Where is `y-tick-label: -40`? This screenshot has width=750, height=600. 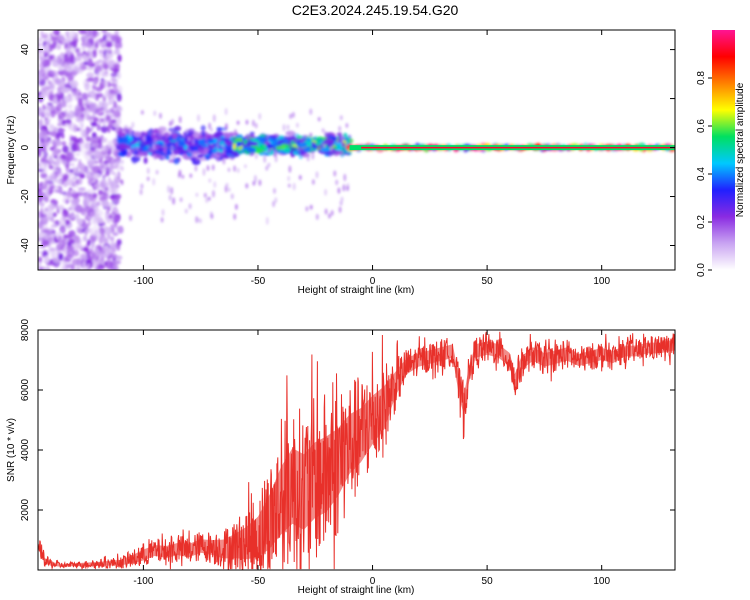
y-tick-label: -40 is located at coordinates (25, 245).